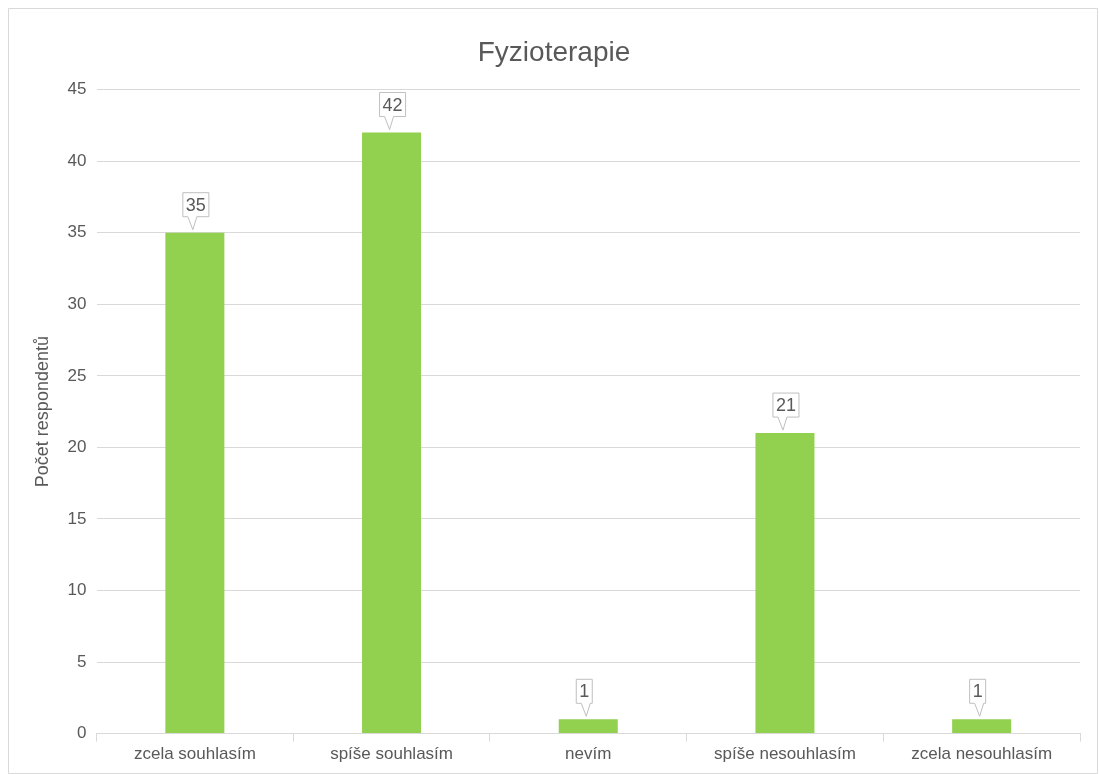 The image size is (1099, 774). Describe the element at coordinates (77, 447) in the screenshot. I see `y-tick-label: 20` at that location.